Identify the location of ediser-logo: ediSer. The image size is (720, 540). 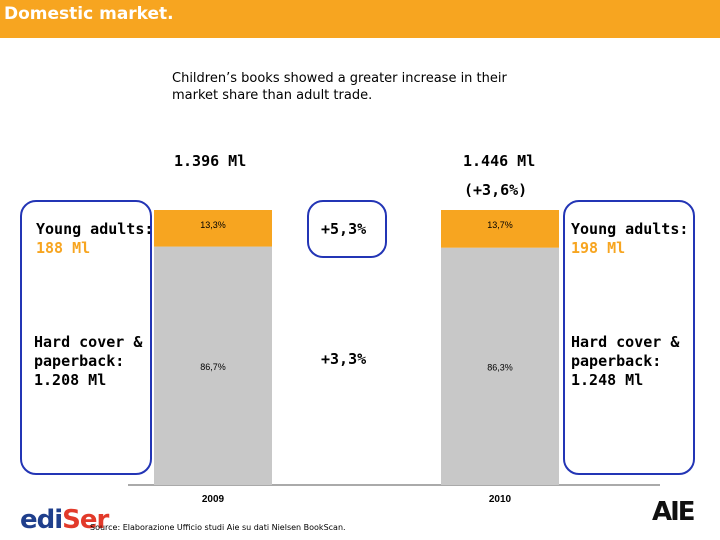
(64, 520).